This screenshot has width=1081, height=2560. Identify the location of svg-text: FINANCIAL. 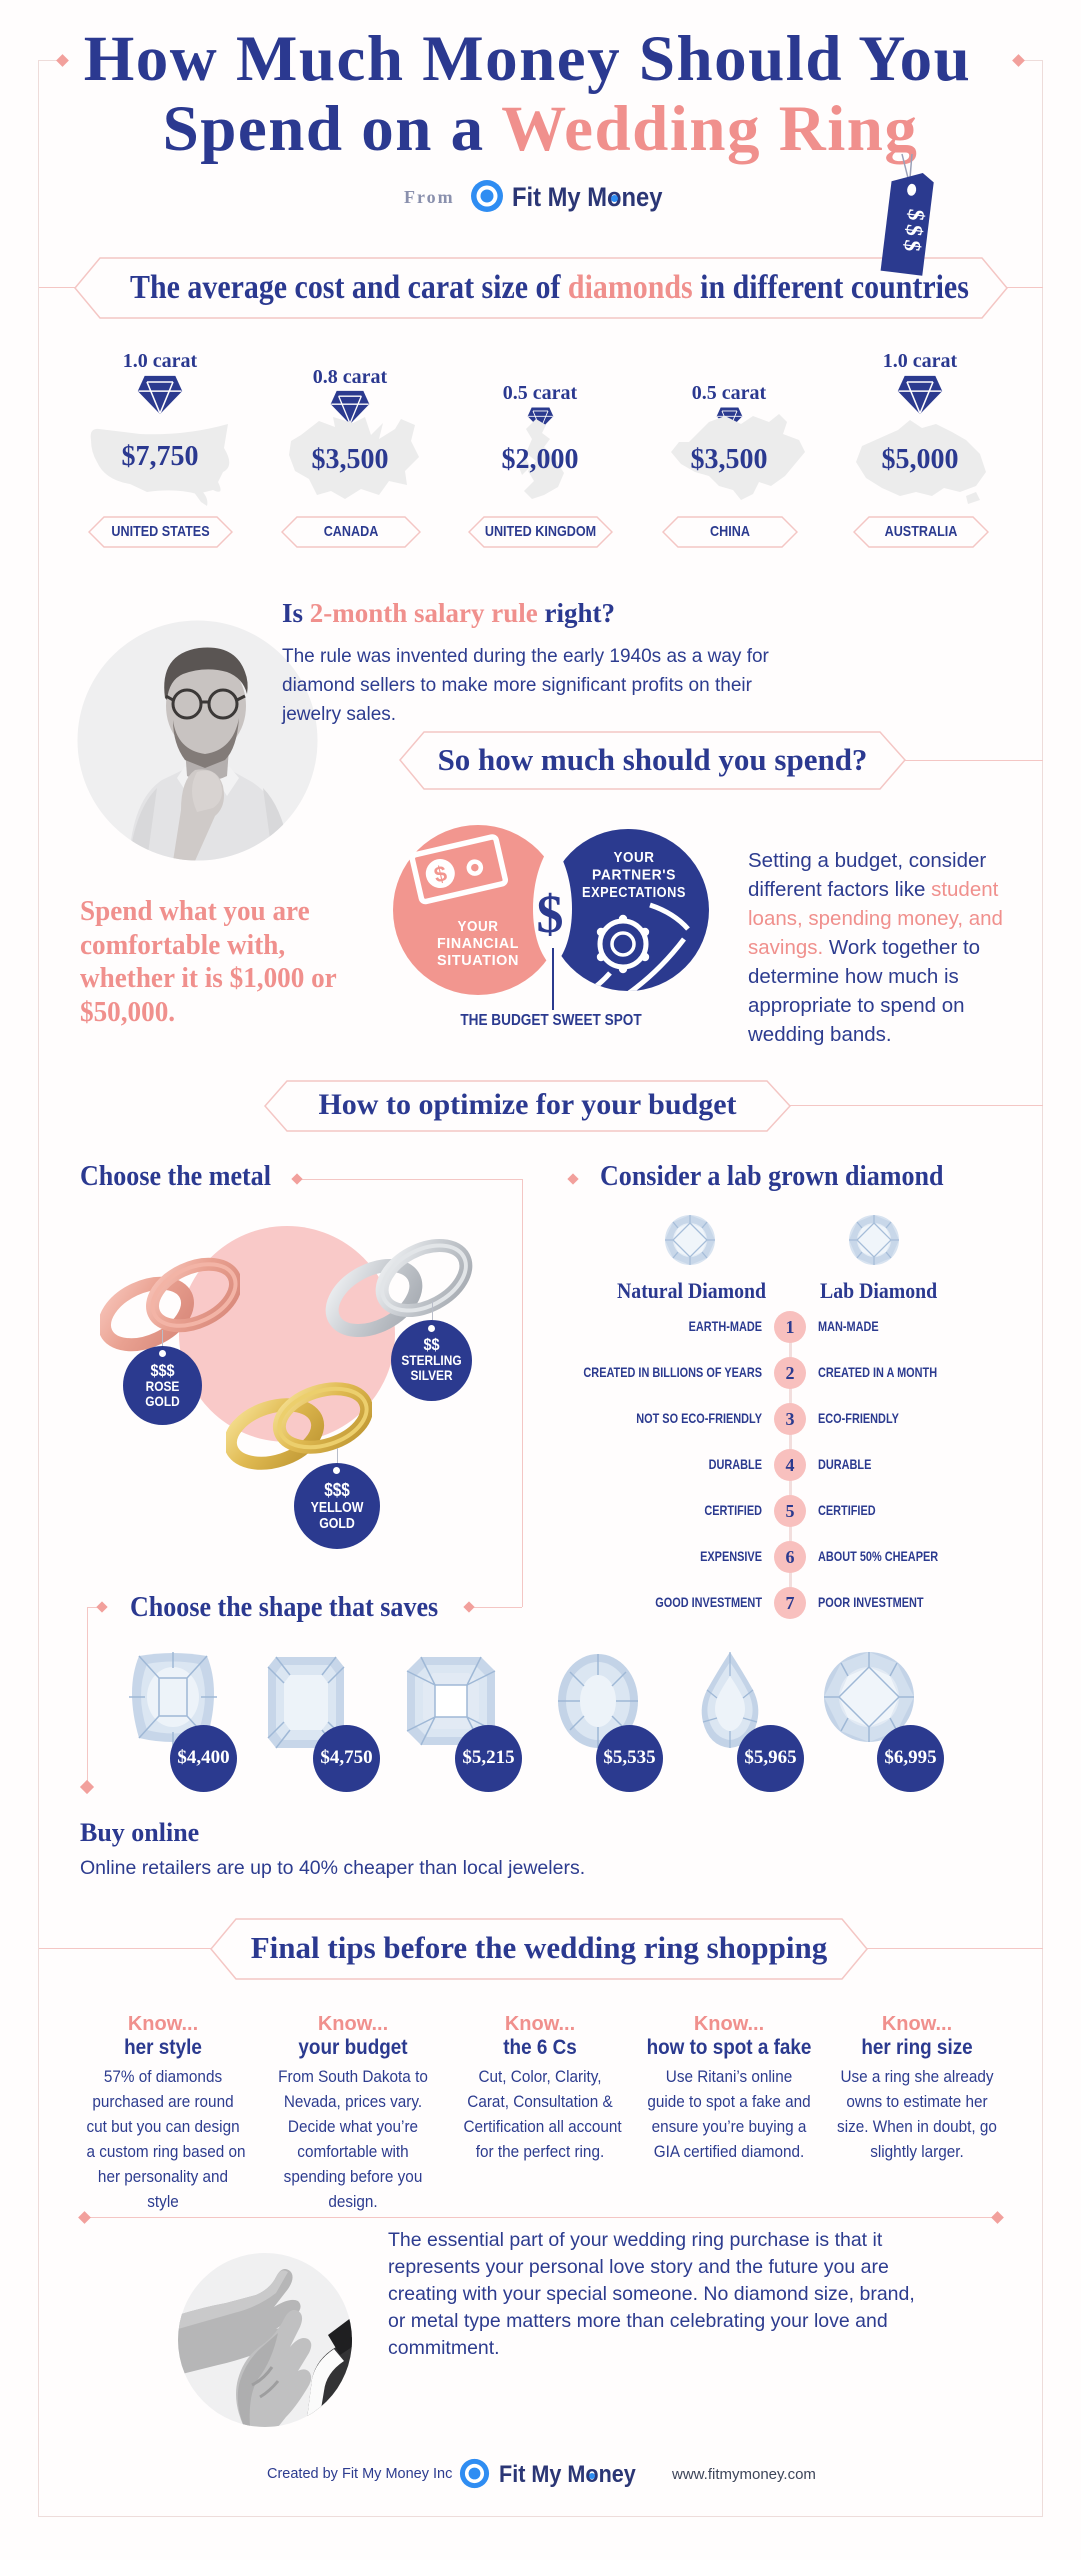
(478, 944).